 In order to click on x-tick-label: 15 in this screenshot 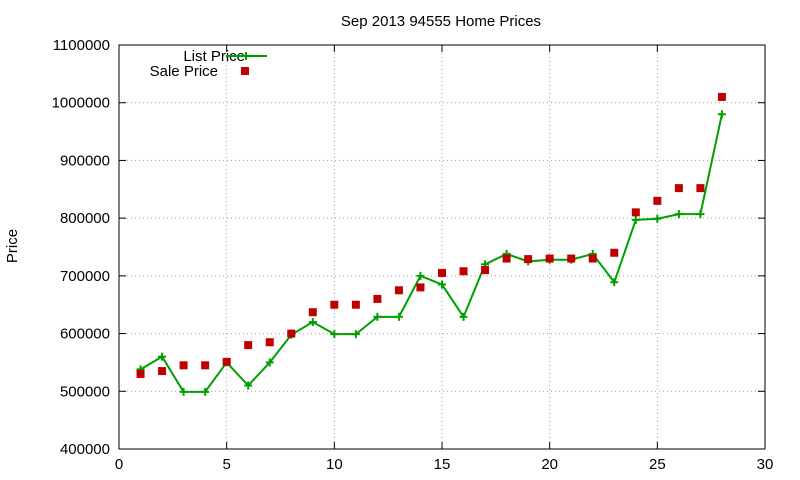, I will do `click(442, 464)`.